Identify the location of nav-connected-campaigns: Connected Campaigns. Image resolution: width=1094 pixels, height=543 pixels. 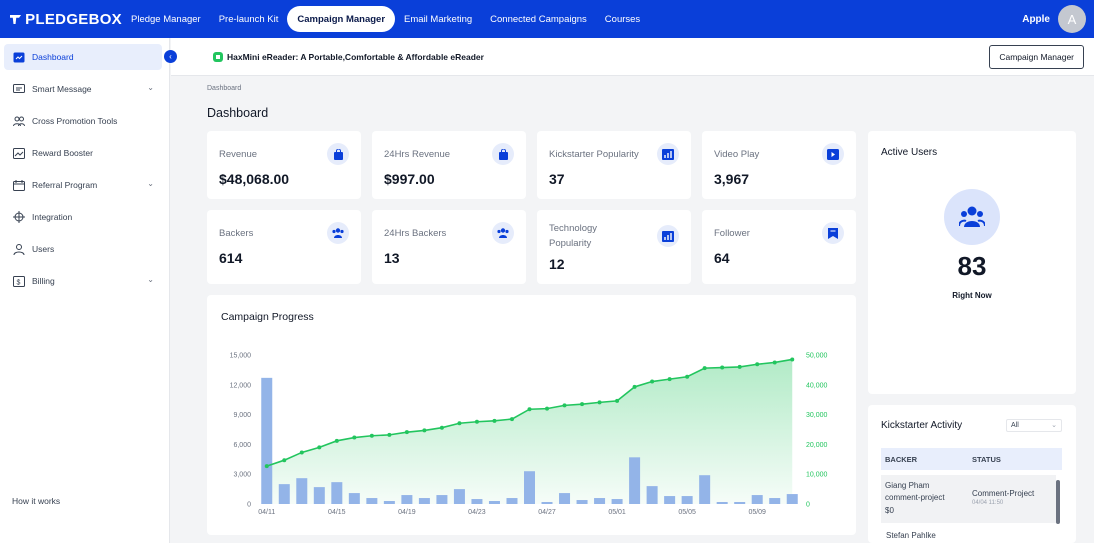
(538, 19).